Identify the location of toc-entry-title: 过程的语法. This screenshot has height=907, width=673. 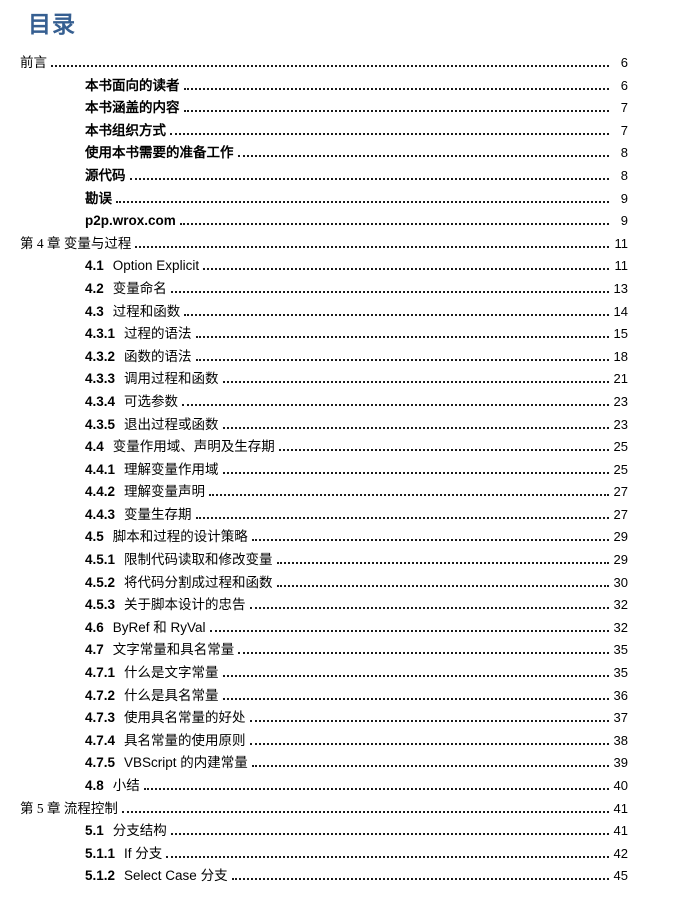
(158, 334).